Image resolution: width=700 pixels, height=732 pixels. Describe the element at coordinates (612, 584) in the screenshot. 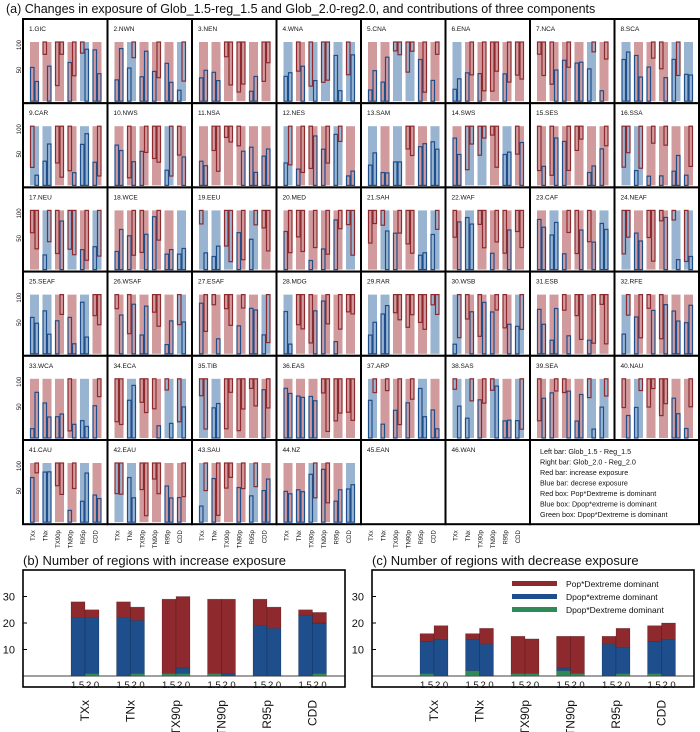

I see `legend-label: Pop*Dextreme dominant` at that location.